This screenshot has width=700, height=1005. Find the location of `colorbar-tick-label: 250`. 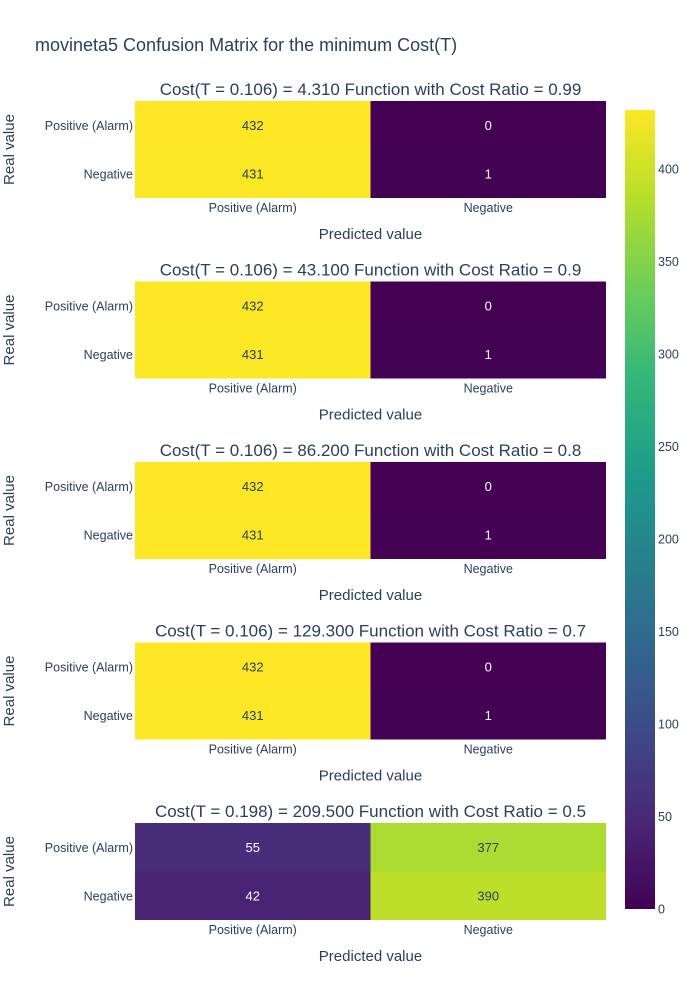

colorbar-tick-label: 250 is located at coordinates (668, 447).